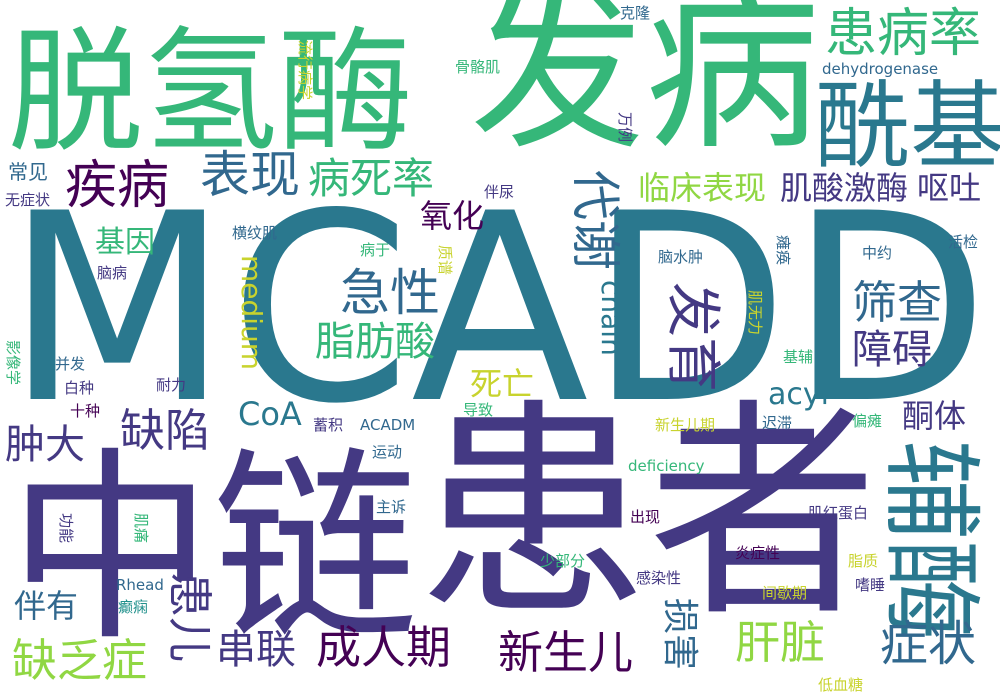  What do you see at coordinates (702, 188) in the screenshot?
I see `word-linchuangbiaoxian: 临床表现` at bounding box center [702, 188].